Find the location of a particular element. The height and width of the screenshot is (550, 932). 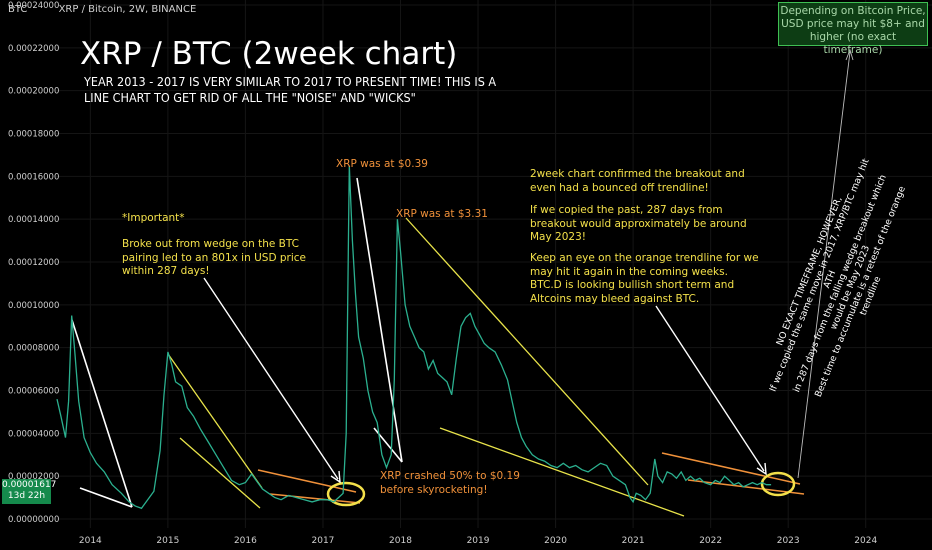

header-currency: BTC is located at coordinates (18, 9).